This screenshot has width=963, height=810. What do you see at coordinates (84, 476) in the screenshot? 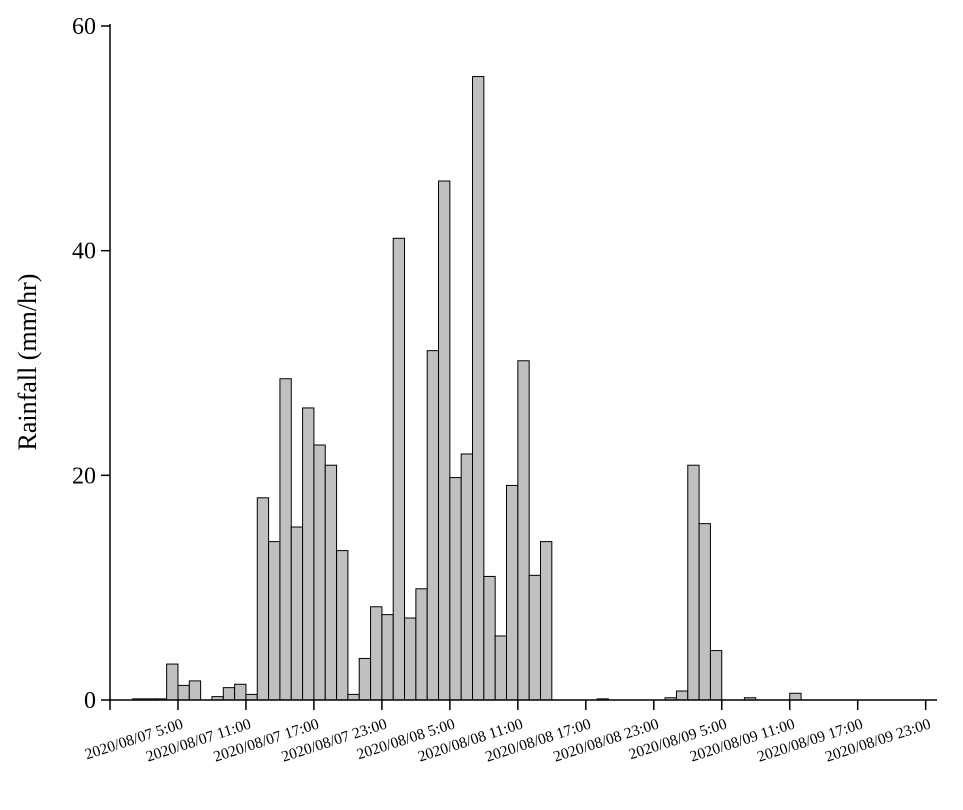
I see `y-tick-label: 20` at bounding box center [84, 476].